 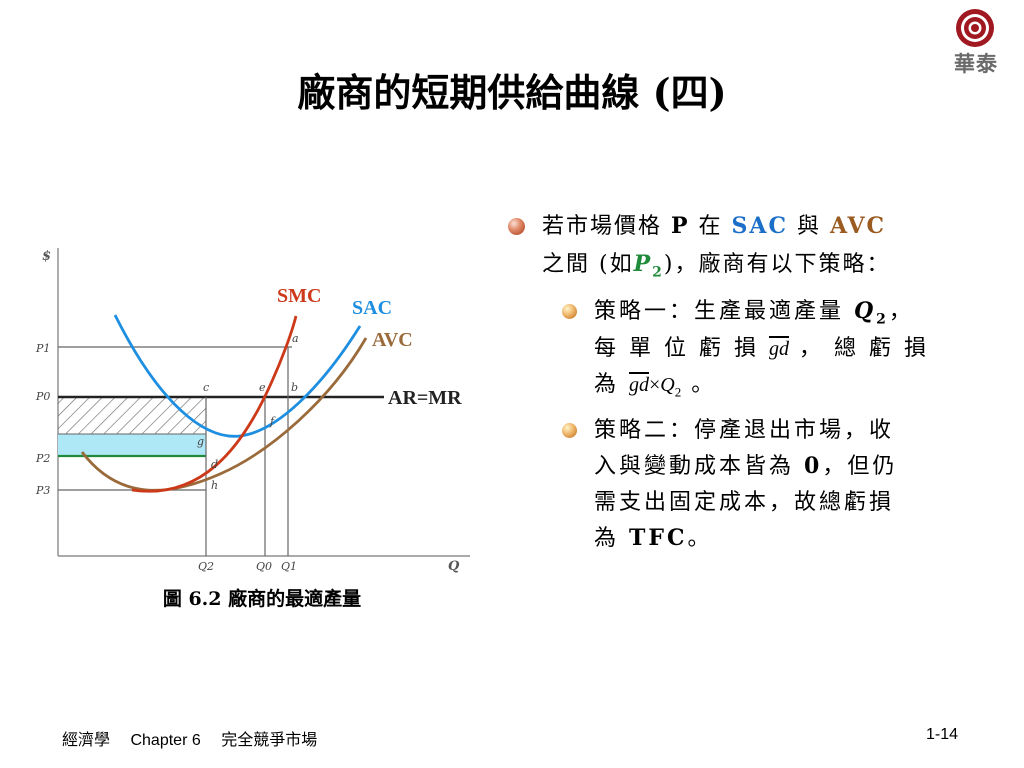 What do you see at coordinates (865, 311) in the screenshot?
I see `q-symbol: Q` at bounding box center [865, 311].